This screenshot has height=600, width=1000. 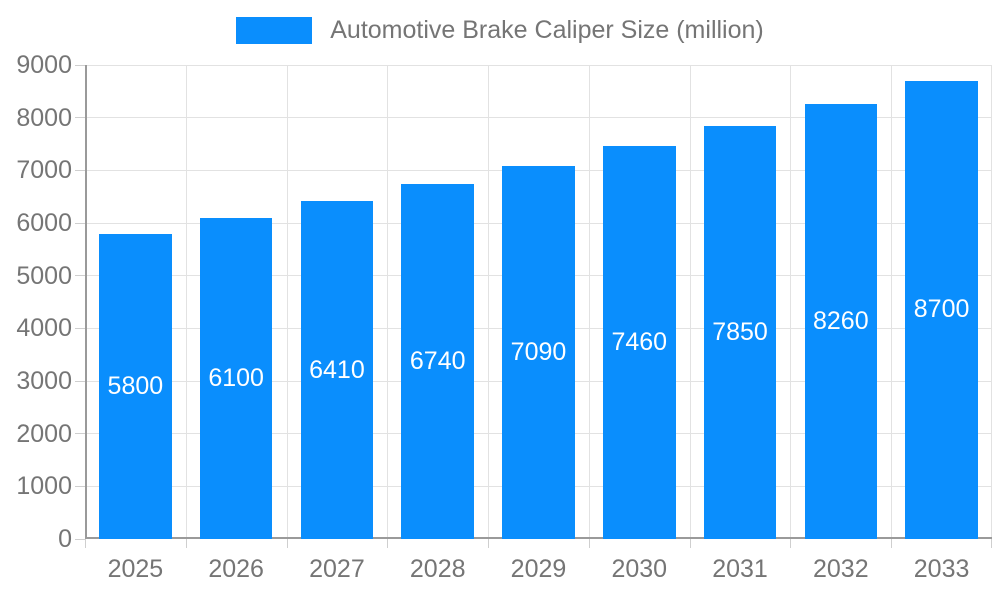 I want to click on bar-2027: 6410, so click(x=337, y=370).